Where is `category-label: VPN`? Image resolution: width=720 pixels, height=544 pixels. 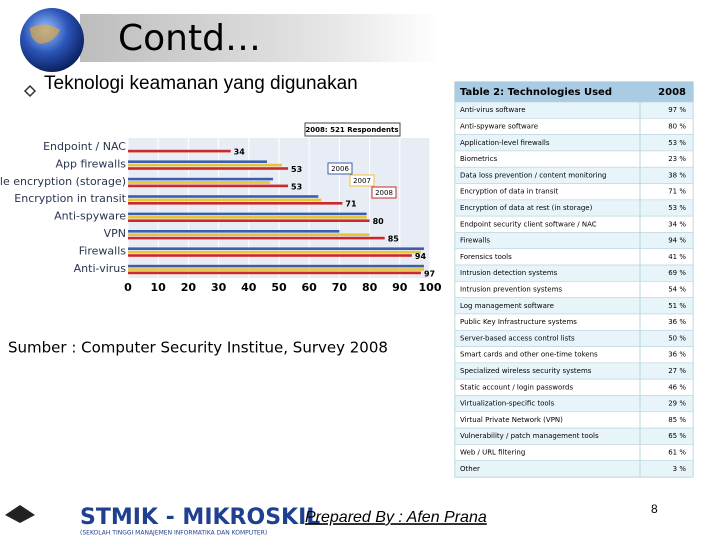
category-label: VPN is located at coordinates (115, 233).